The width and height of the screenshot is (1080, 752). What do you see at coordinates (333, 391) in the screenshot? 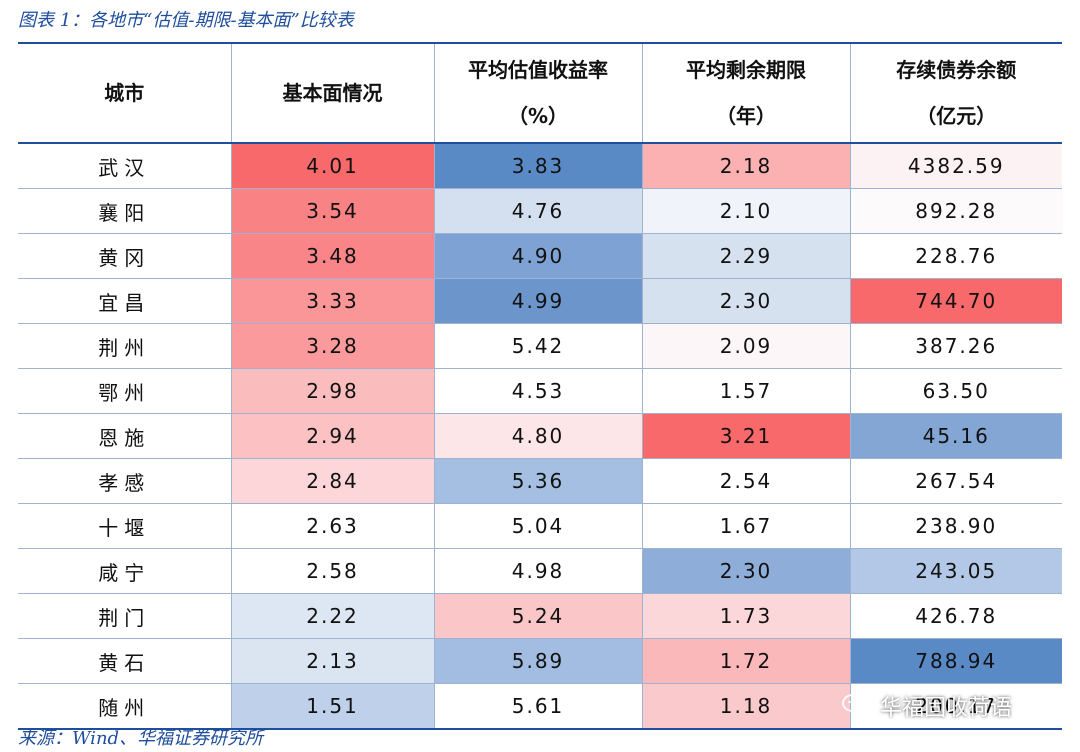
I see `fundamental-cell: 2.98` at bounding box center [333, 391].